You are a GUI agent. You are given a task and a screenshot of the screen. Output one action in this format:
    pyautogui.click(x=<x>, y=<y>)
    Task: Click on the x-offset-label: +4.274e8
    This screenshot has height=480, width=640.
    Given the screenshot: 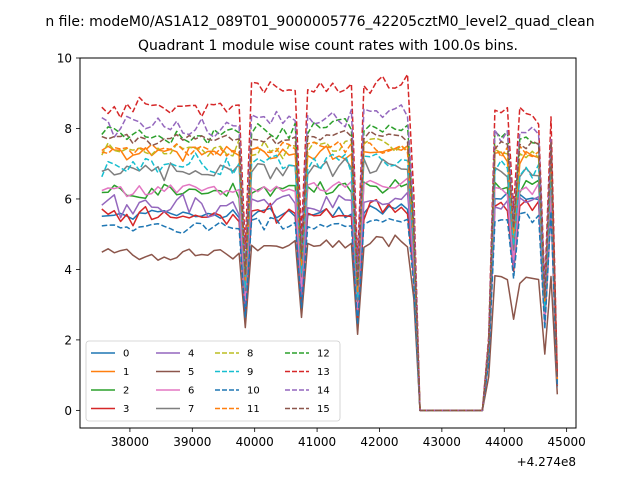 What is the action you would take?
    pyautogui.click(x=546, y=462)
    